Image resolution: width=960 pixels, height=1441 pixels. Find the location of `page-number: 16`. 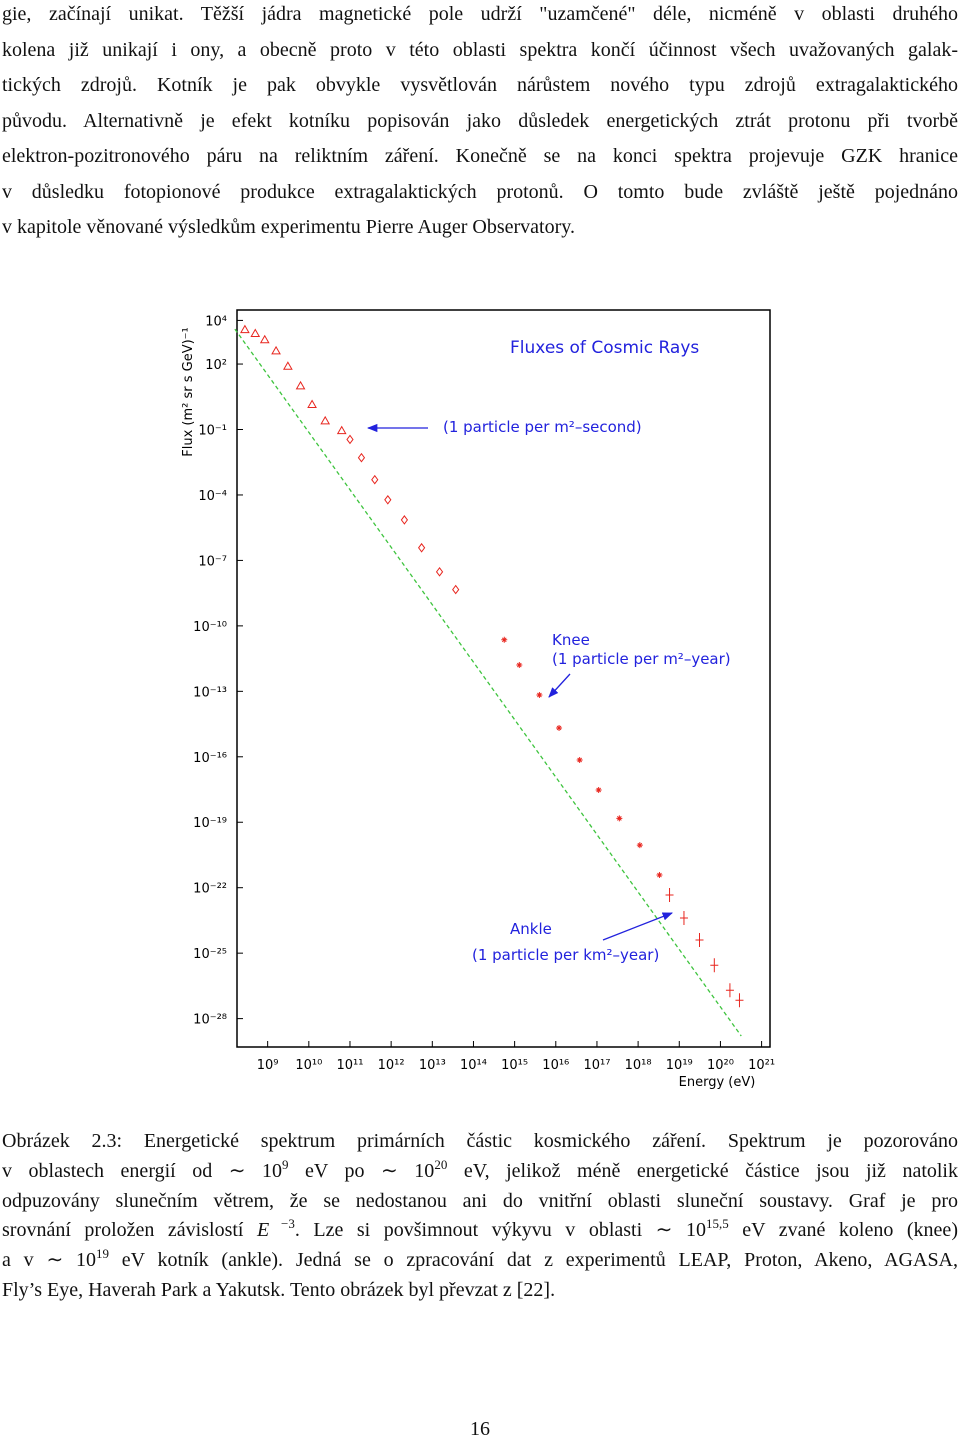

page-number: 16 is located at coordinates (480, 1429).